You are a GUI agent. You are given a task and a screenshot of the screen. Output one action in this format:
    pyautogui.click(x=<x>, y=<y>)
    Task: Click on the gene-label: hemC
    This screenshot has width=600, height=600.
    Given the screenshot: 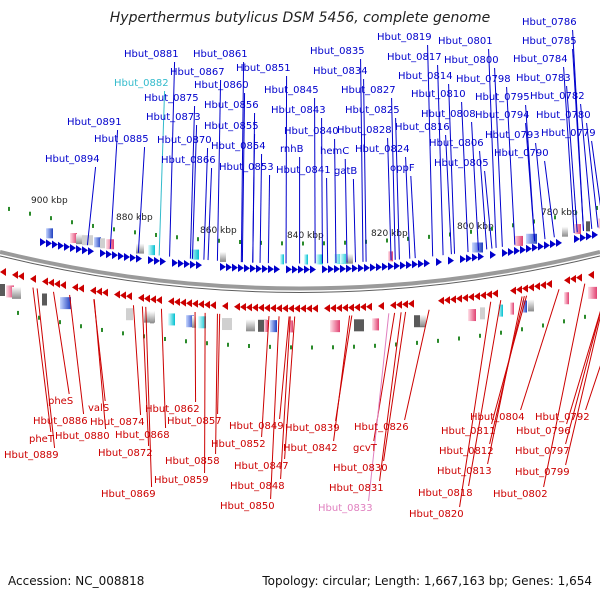 What is the action you would take?
    pyautogui.click(x=334, y=151)
    